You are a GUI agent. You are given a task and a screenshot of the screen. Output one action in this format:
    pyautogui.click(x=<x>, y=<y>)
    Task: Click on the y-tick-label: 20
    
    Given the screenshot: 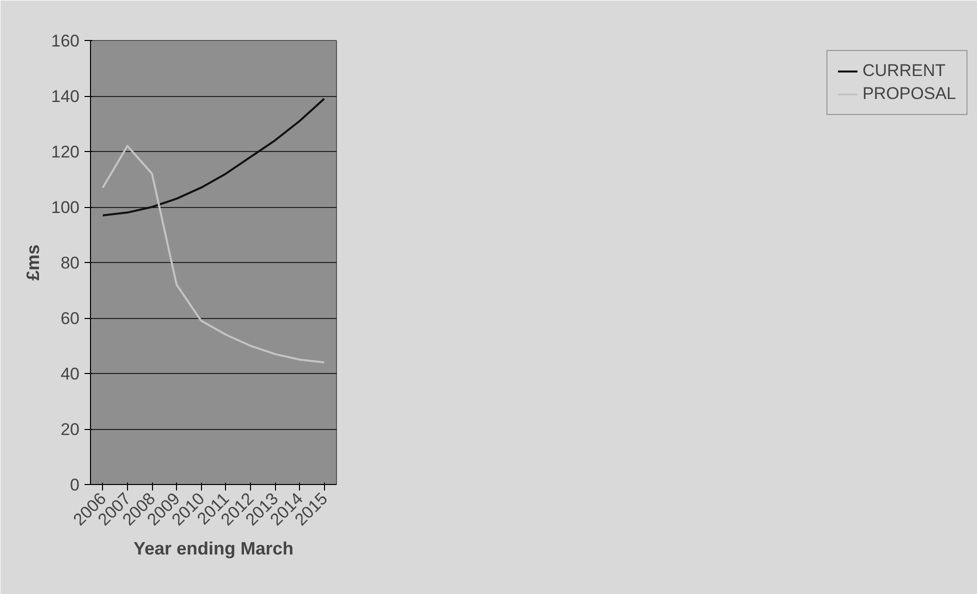 What is the action you would take?
    pyautogui.click(x=70, y=429)
    